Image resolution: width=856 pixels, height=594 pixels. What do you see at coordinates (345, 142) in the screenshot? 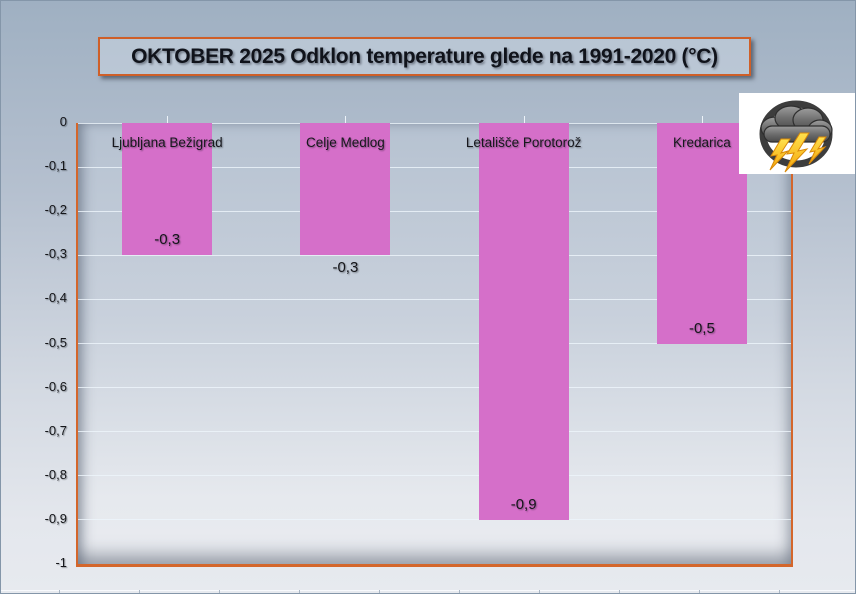
I see `bar-category-label: Celje Medlog` at bounding box center [345, 142].